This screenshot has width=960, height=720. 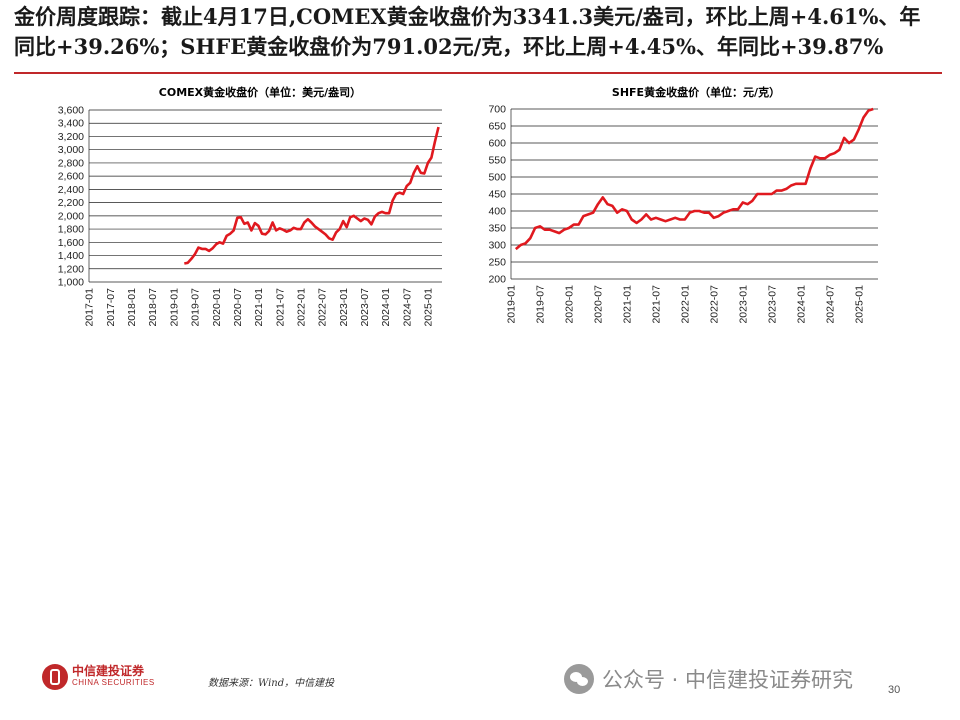 I want to click on x-tick-label: 2023-01, so click(x=344, y=307).